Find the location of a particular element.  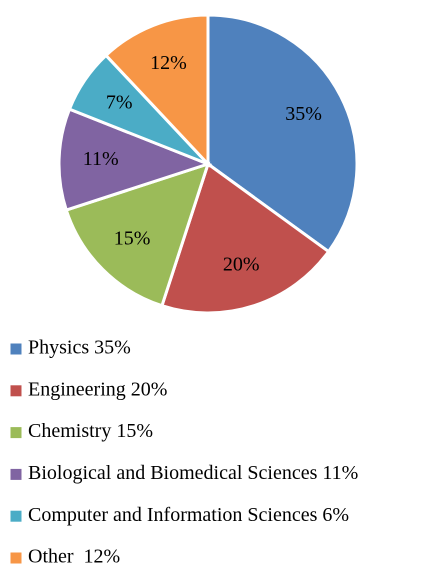

data-label: 20% is located at coordinates (241, 265).